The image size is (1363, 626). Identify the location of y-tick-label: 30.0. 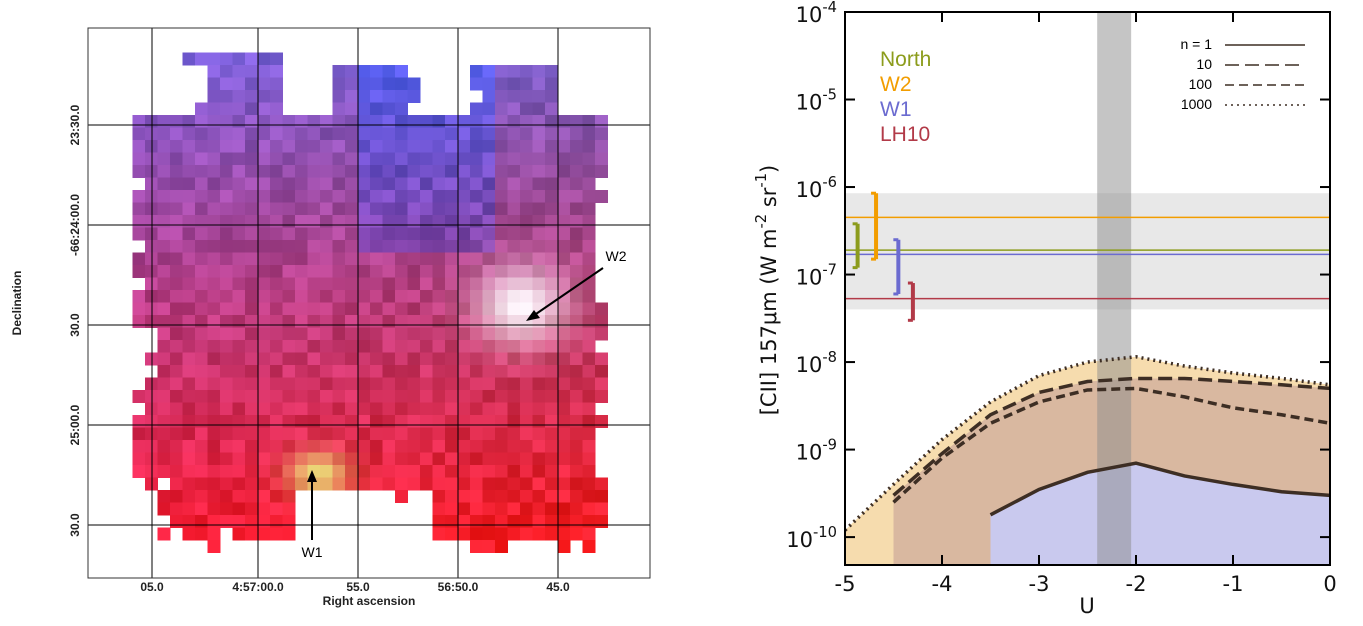
(75, 325).